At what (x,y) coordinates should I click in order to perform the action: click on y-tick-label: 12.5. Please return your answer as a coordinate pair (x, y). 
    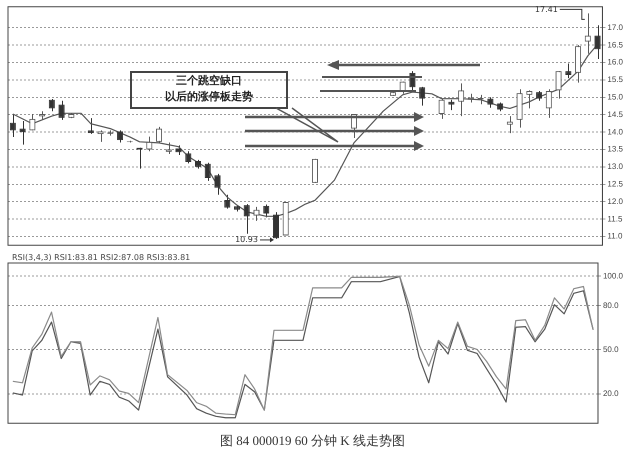
    Looking at the image, I should click on (615, 184).